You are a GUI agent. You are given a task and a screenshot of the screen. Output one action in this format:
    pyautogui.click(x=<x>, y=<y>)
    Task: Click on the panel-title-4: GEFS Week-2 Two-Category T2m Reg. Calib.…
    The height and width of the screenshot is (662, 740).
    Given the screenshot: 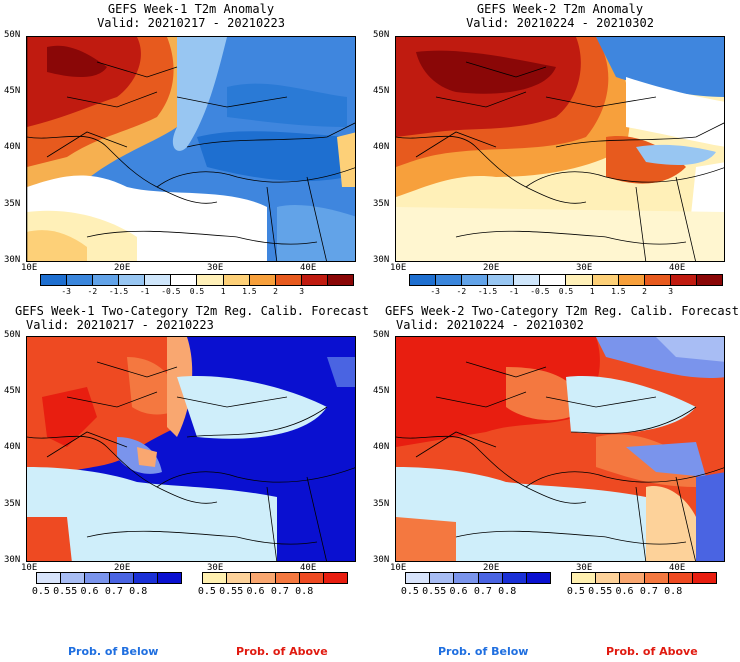 What is the action you would take?
    pyautogui.click(x=562, y=318)
    